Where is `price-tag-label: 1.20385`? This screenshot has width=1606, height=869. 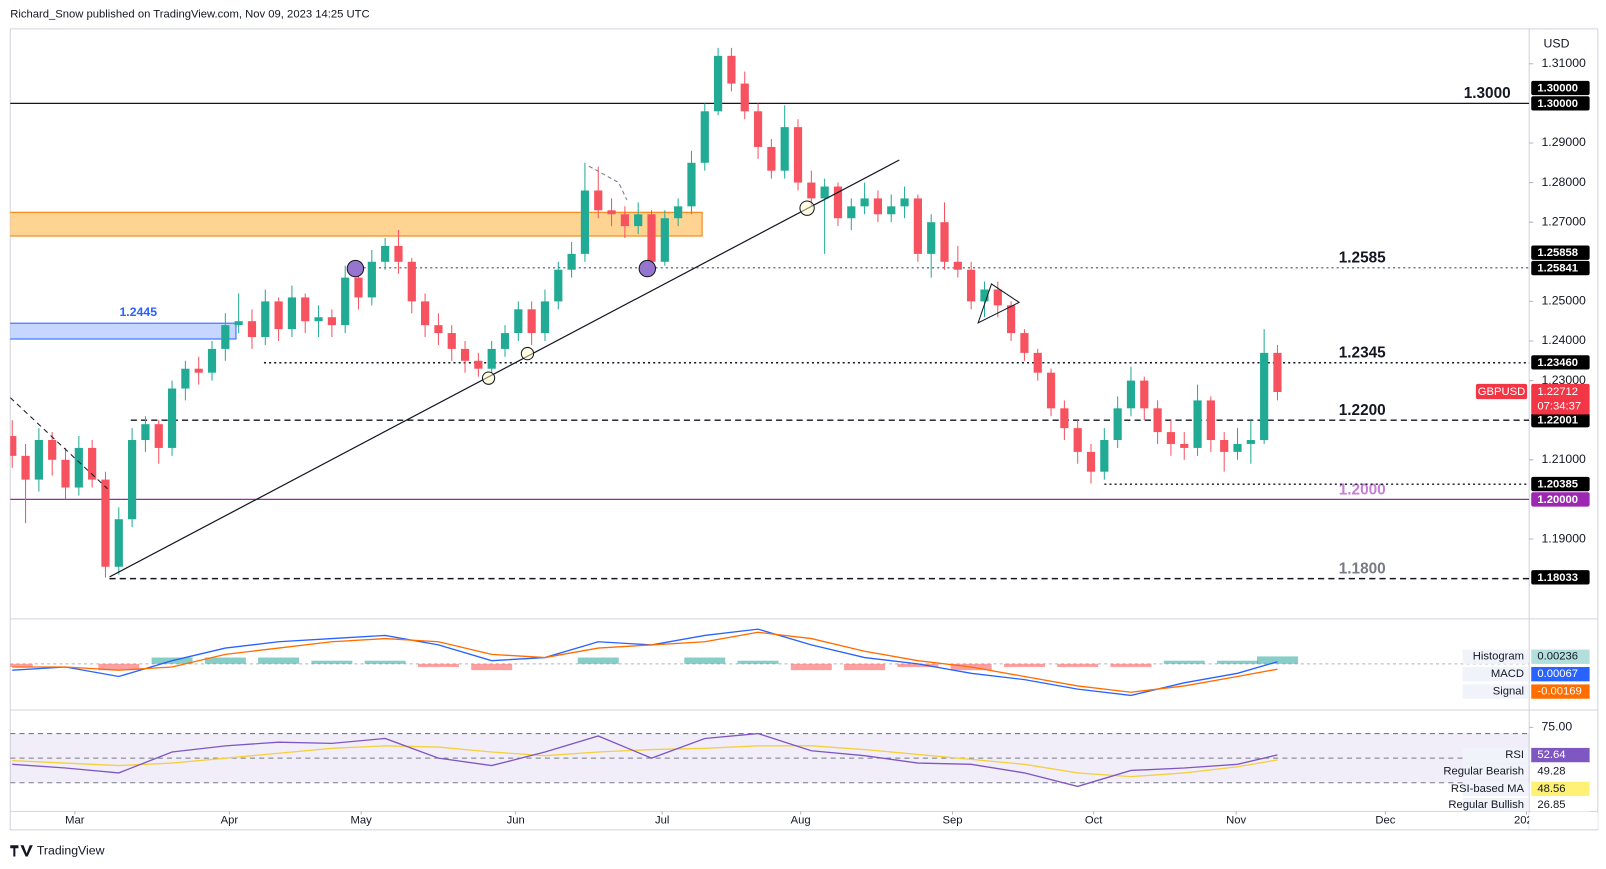
price-tag-label: 1.20385 is located at coordinates (1557, 485).